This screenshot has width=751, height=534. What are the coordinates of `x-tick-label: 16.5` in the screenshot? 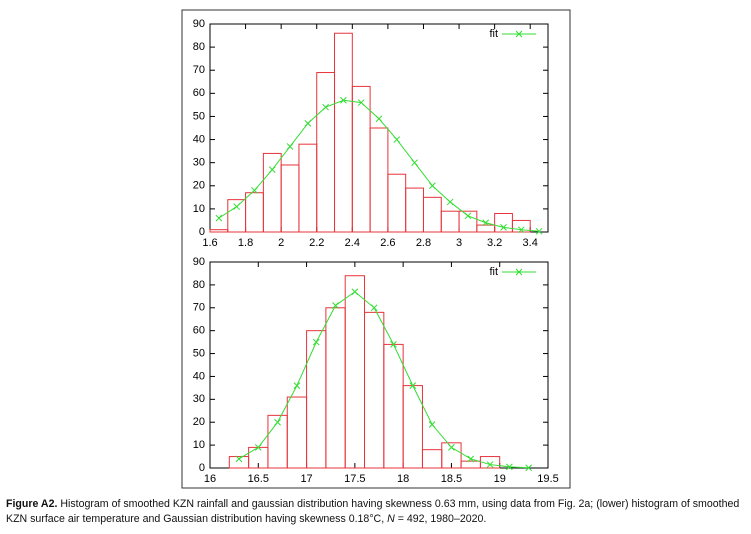 It's located at (258, 479).